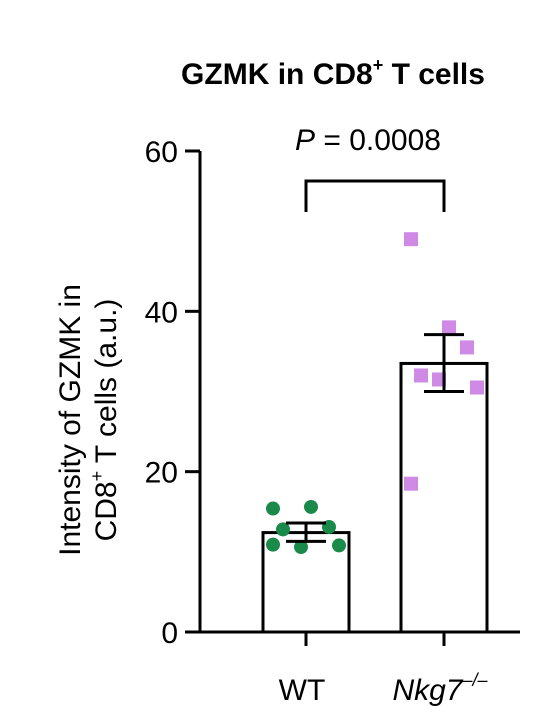  What do you see at coordinates (161, 152) in the screenshot?
I see `y-tick-label: 60` at bounding box center [161, 152].